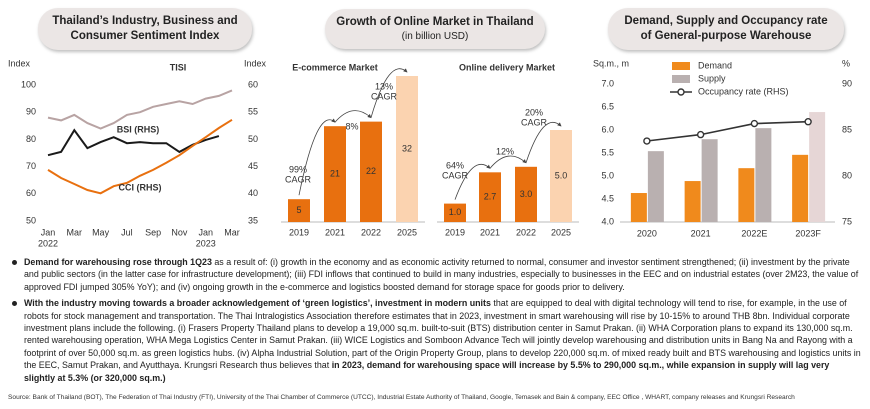 The width and height of the screenshot is (870, 409). What do you see at coordinates (847, 175) in the screenshot?
I see `y2-tick-label: 80` at bounding box center [847, 175].